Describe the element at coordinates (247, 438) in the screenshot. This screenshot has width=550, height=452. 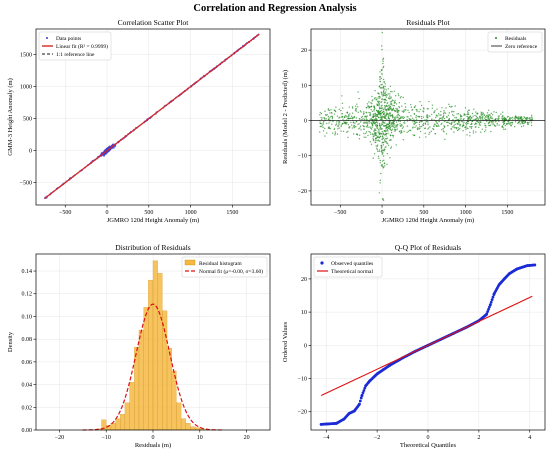
I see `x-tick-label: 20` at that location.